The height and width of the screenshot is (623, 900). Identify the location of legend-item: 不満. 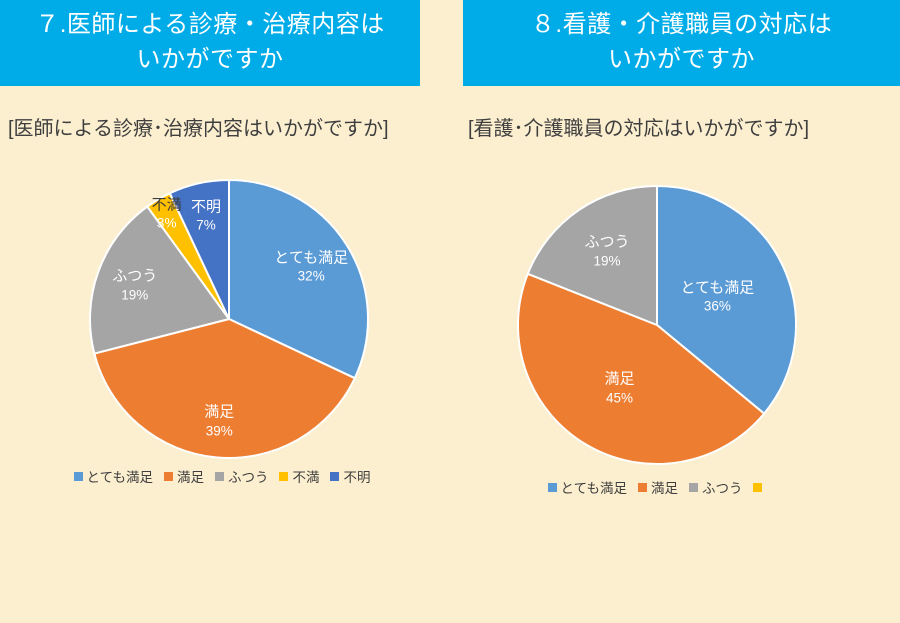
(299, 476).